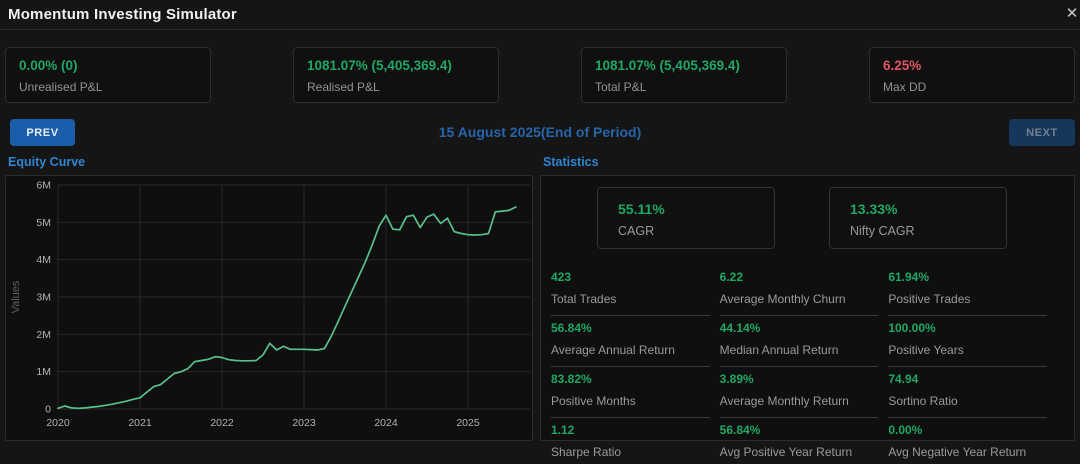  I want to click on realised-pnl-card: 1081.07% (5,405,369.4) Realised P&L, so click(396, 75).